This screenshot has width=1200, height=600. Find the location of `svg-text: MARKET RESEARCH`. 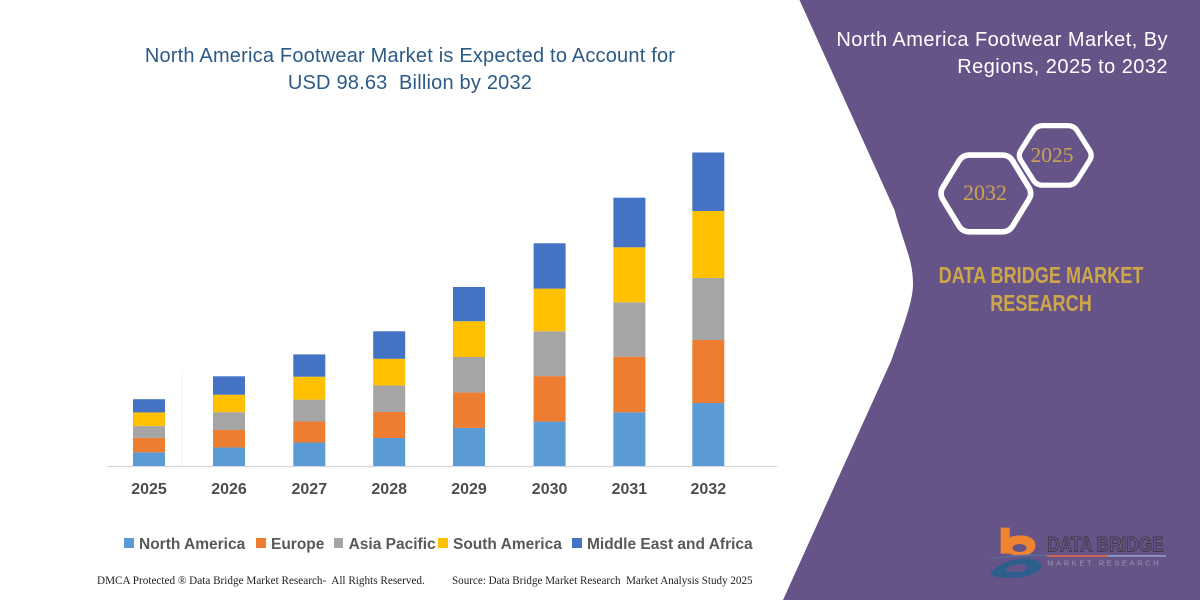

svg-text: MARKET RESEARCH is located at coordinates (1104, 563).